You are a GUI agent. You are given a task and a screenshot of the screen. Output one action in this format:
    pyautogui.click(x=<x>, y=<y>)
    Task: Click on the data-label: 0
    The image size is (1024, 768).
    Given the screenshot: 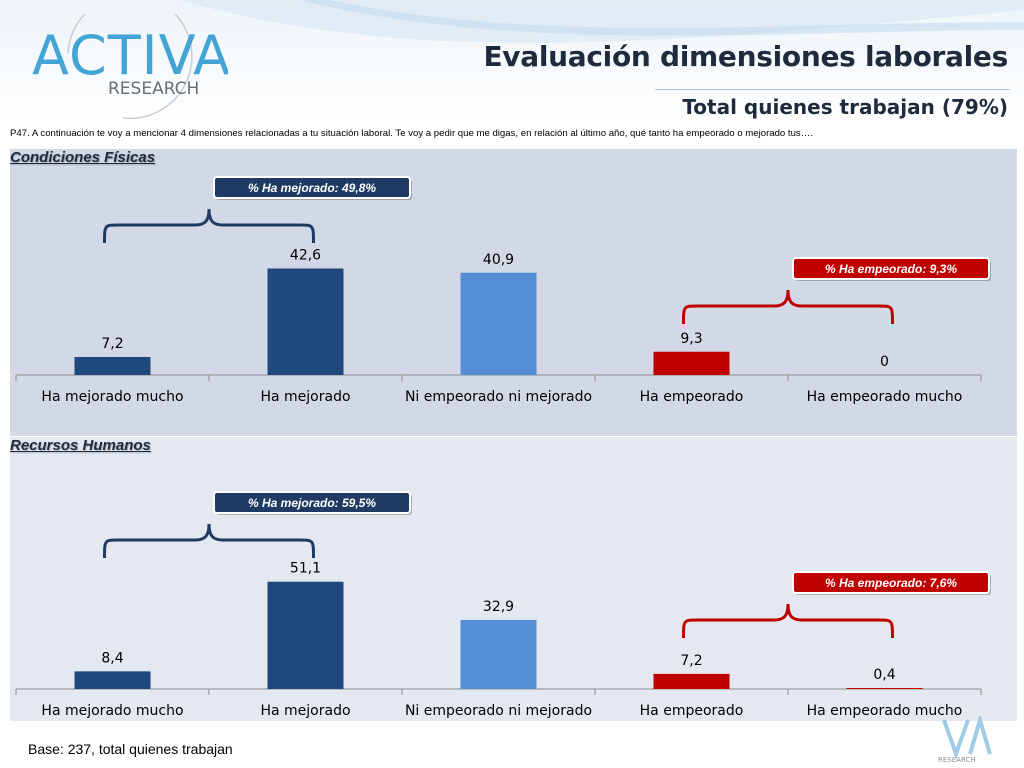 What is the action you would take?
    pyautogui.click(x=884, y=362)
    